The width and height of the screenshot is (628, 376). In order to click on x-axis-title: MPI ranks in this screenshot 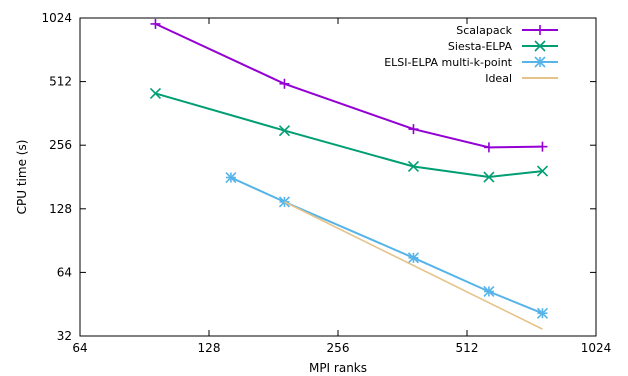, I will do `click(338, 368)`.